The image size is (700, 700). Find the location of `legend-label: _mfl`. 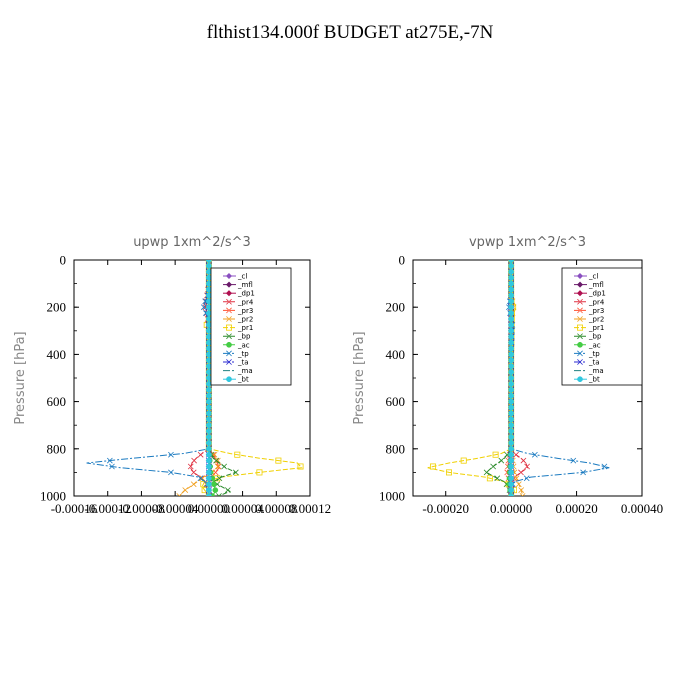

legend-label: _mfl is located at coordinates (245, 285).